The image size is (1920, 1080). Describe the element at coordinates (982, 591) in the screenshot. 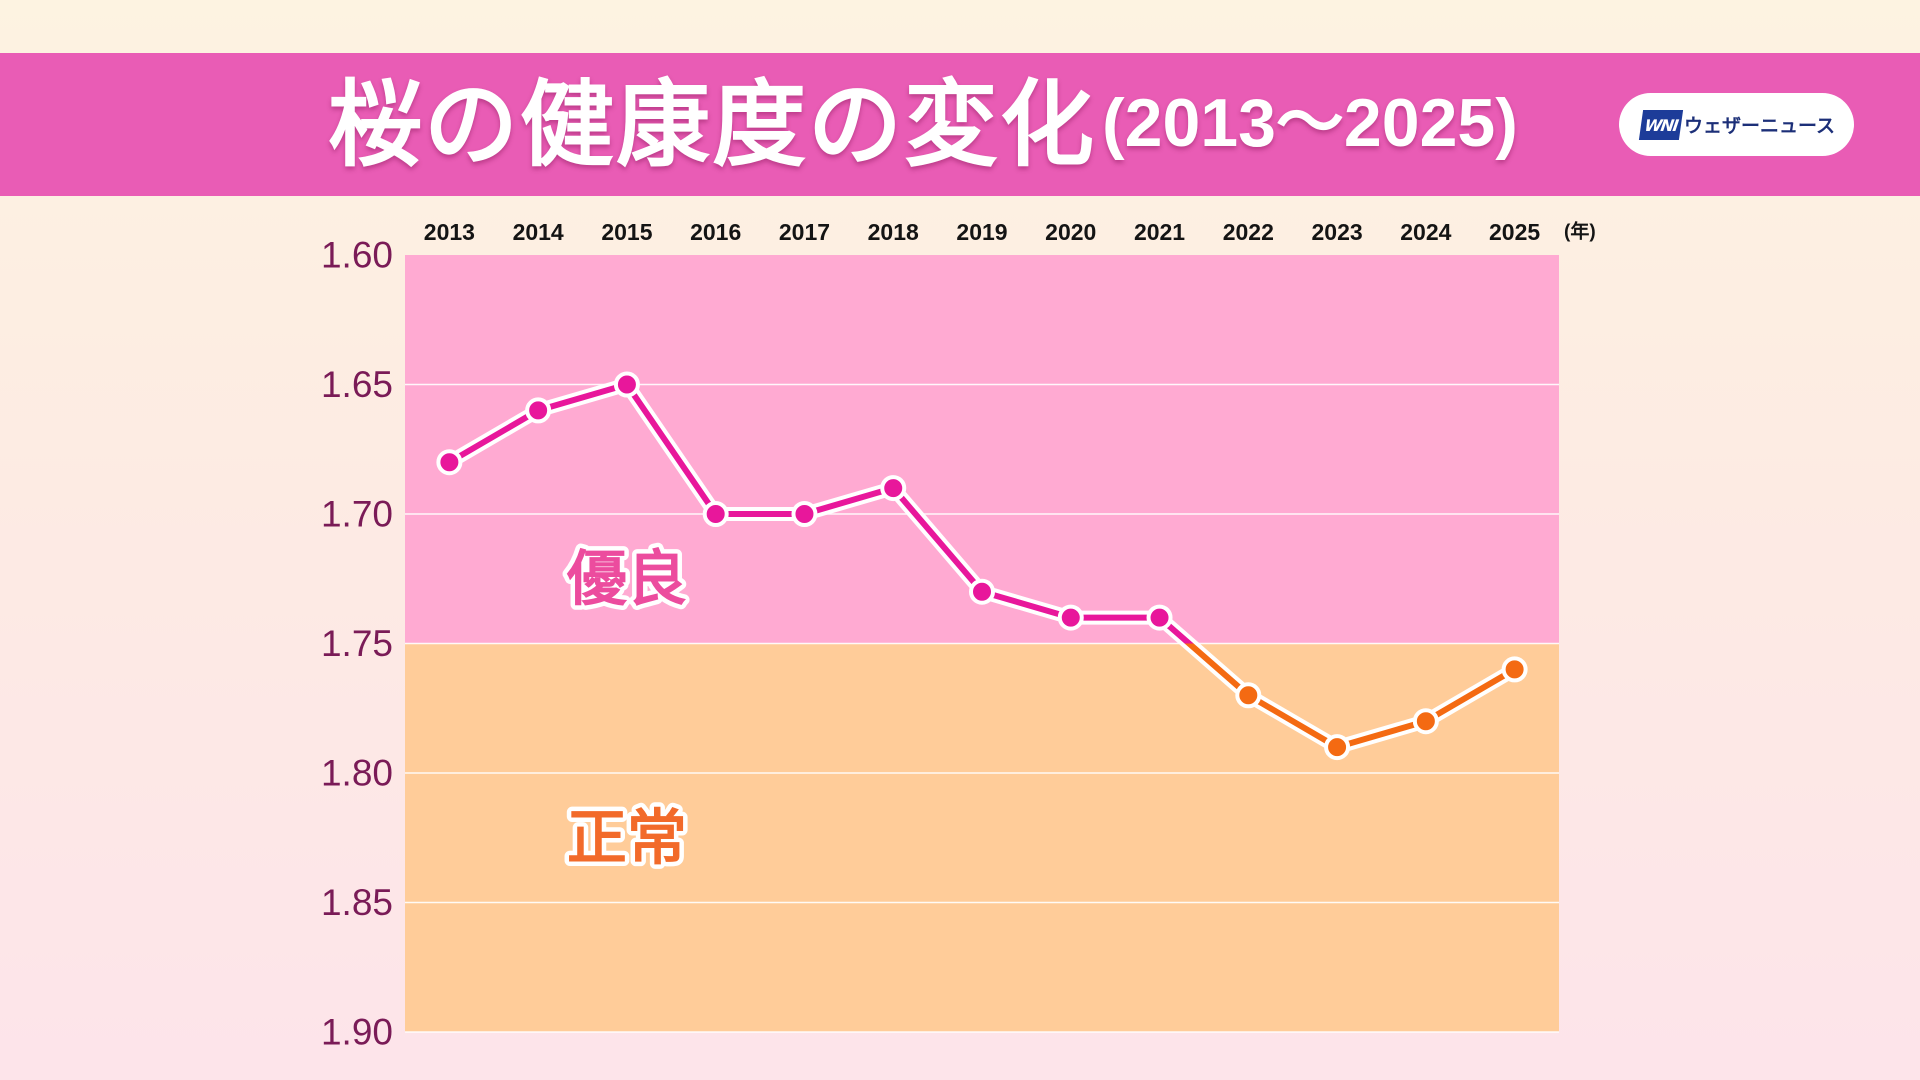

I see `data-point-2019` at that location.